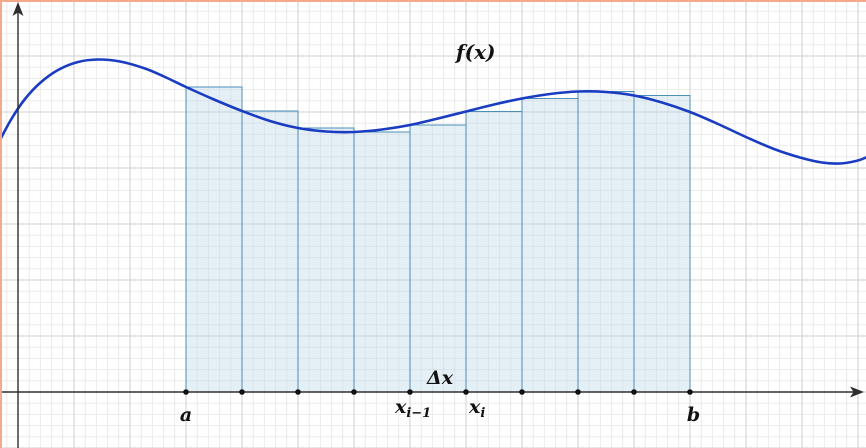  Describe the element at coordinates (400, 407) in the screenshot. I see `partition-prev-base: x` at that location.